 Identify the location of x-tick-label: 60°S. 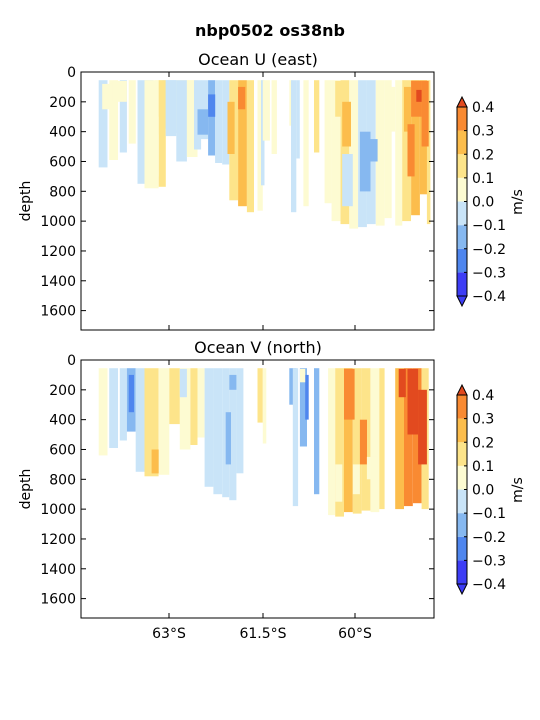
(355, 634).